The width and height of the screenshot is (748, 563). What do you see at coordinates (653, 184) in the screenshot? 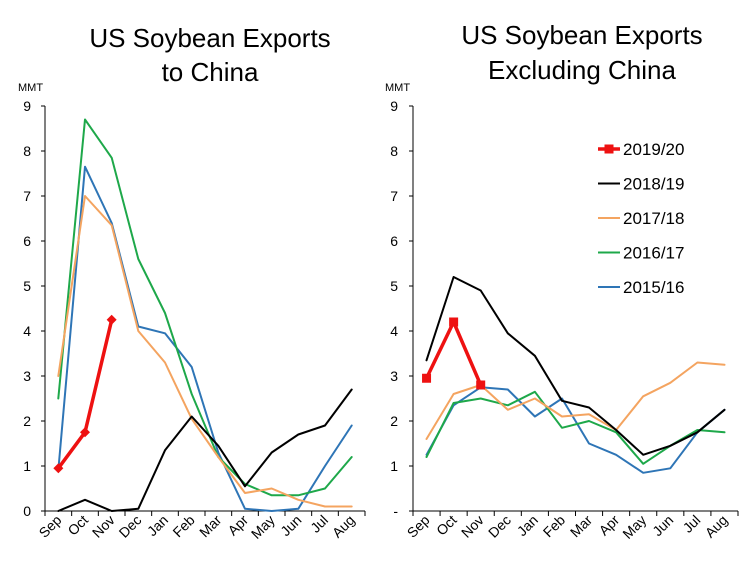
I see `legend-label-2018-19: 2018/19` at bounding box center [653, 184].